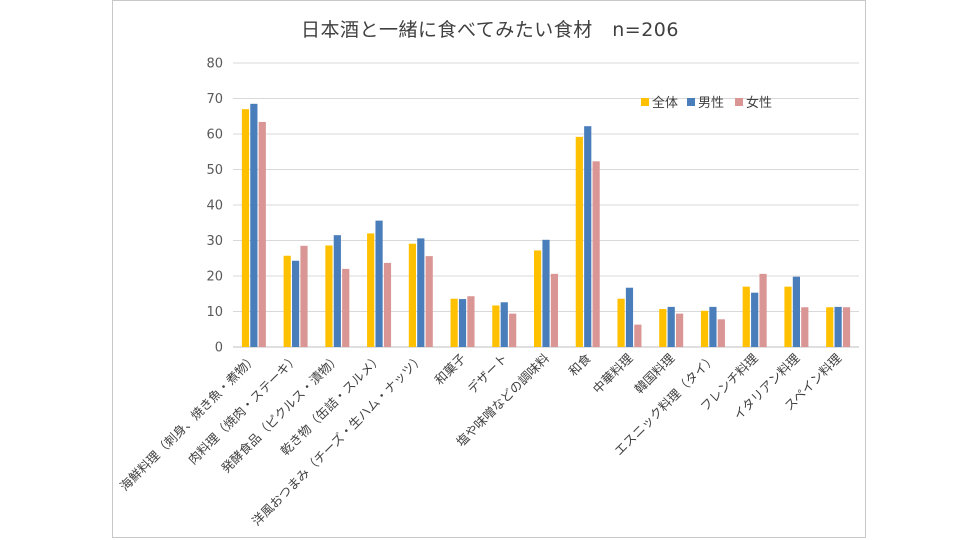 This screenshot has width=960, height=540. What do you see at coordinates (613, 373) in the screenshot?
I see `category-label: 中華料理` at bounding box center [613, 373].